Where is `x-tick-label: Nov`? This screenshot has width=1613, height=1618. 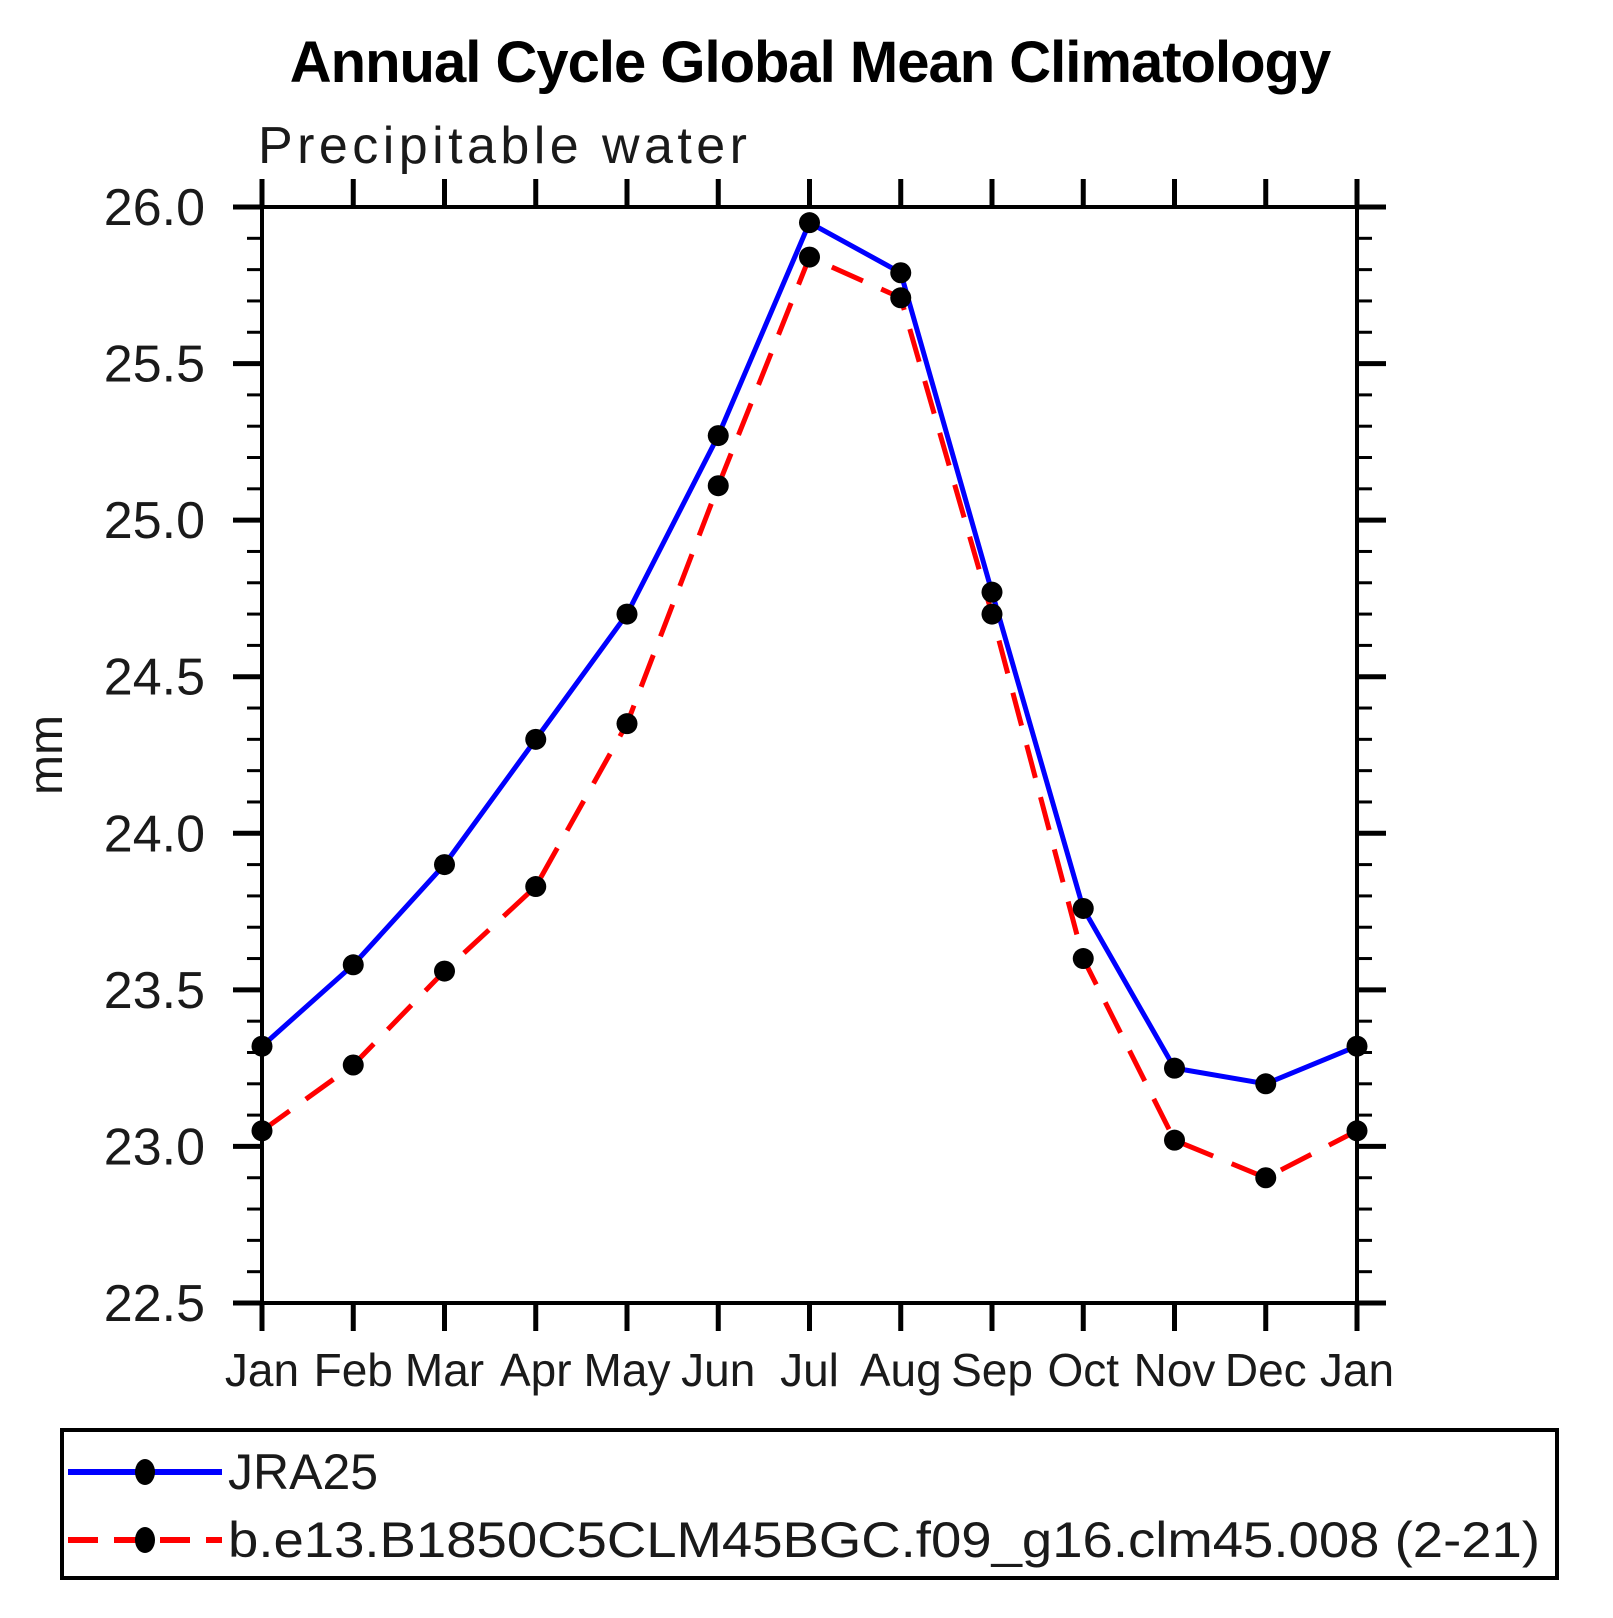
x-tick-label: Nov is located at coordinates (1175, 1370).